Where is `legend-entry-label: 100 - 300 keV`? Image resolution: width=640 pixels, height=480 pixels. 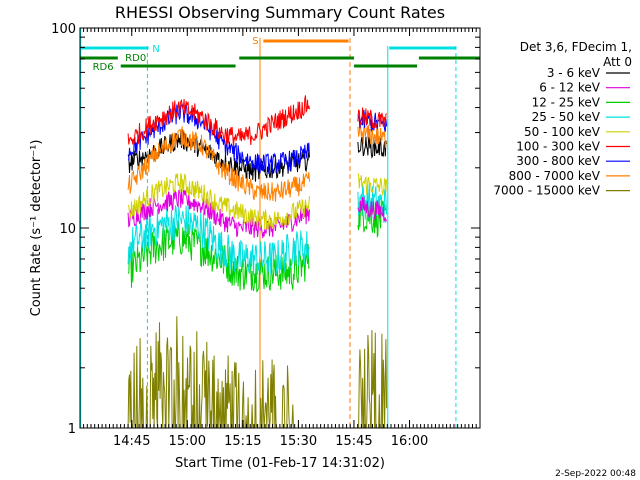 legend-entry-label: 100 - 300 keV is located at coordinates (558, 147).